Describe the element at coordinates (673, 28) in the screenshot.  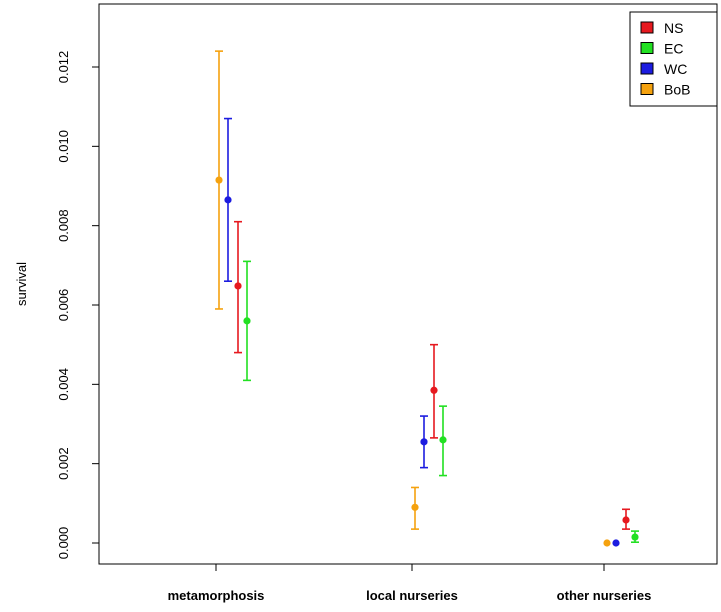
I see `legend-label-ns: NS` at that location.